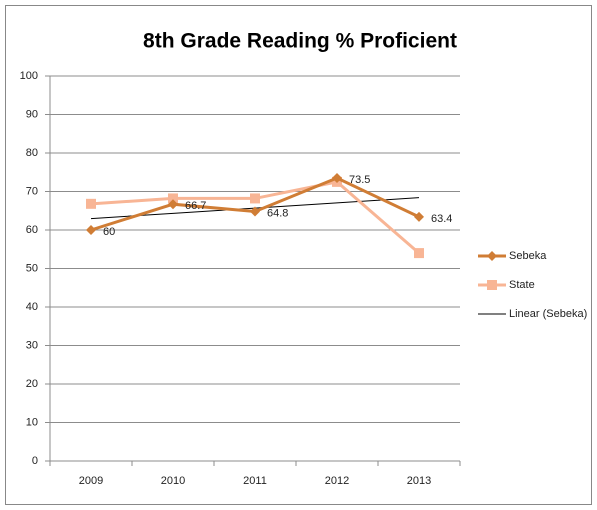  What do you see at coordinates (32, 268) in the screenshot?
I see `y-tick-label: 50` at bounding box center [32, 268].